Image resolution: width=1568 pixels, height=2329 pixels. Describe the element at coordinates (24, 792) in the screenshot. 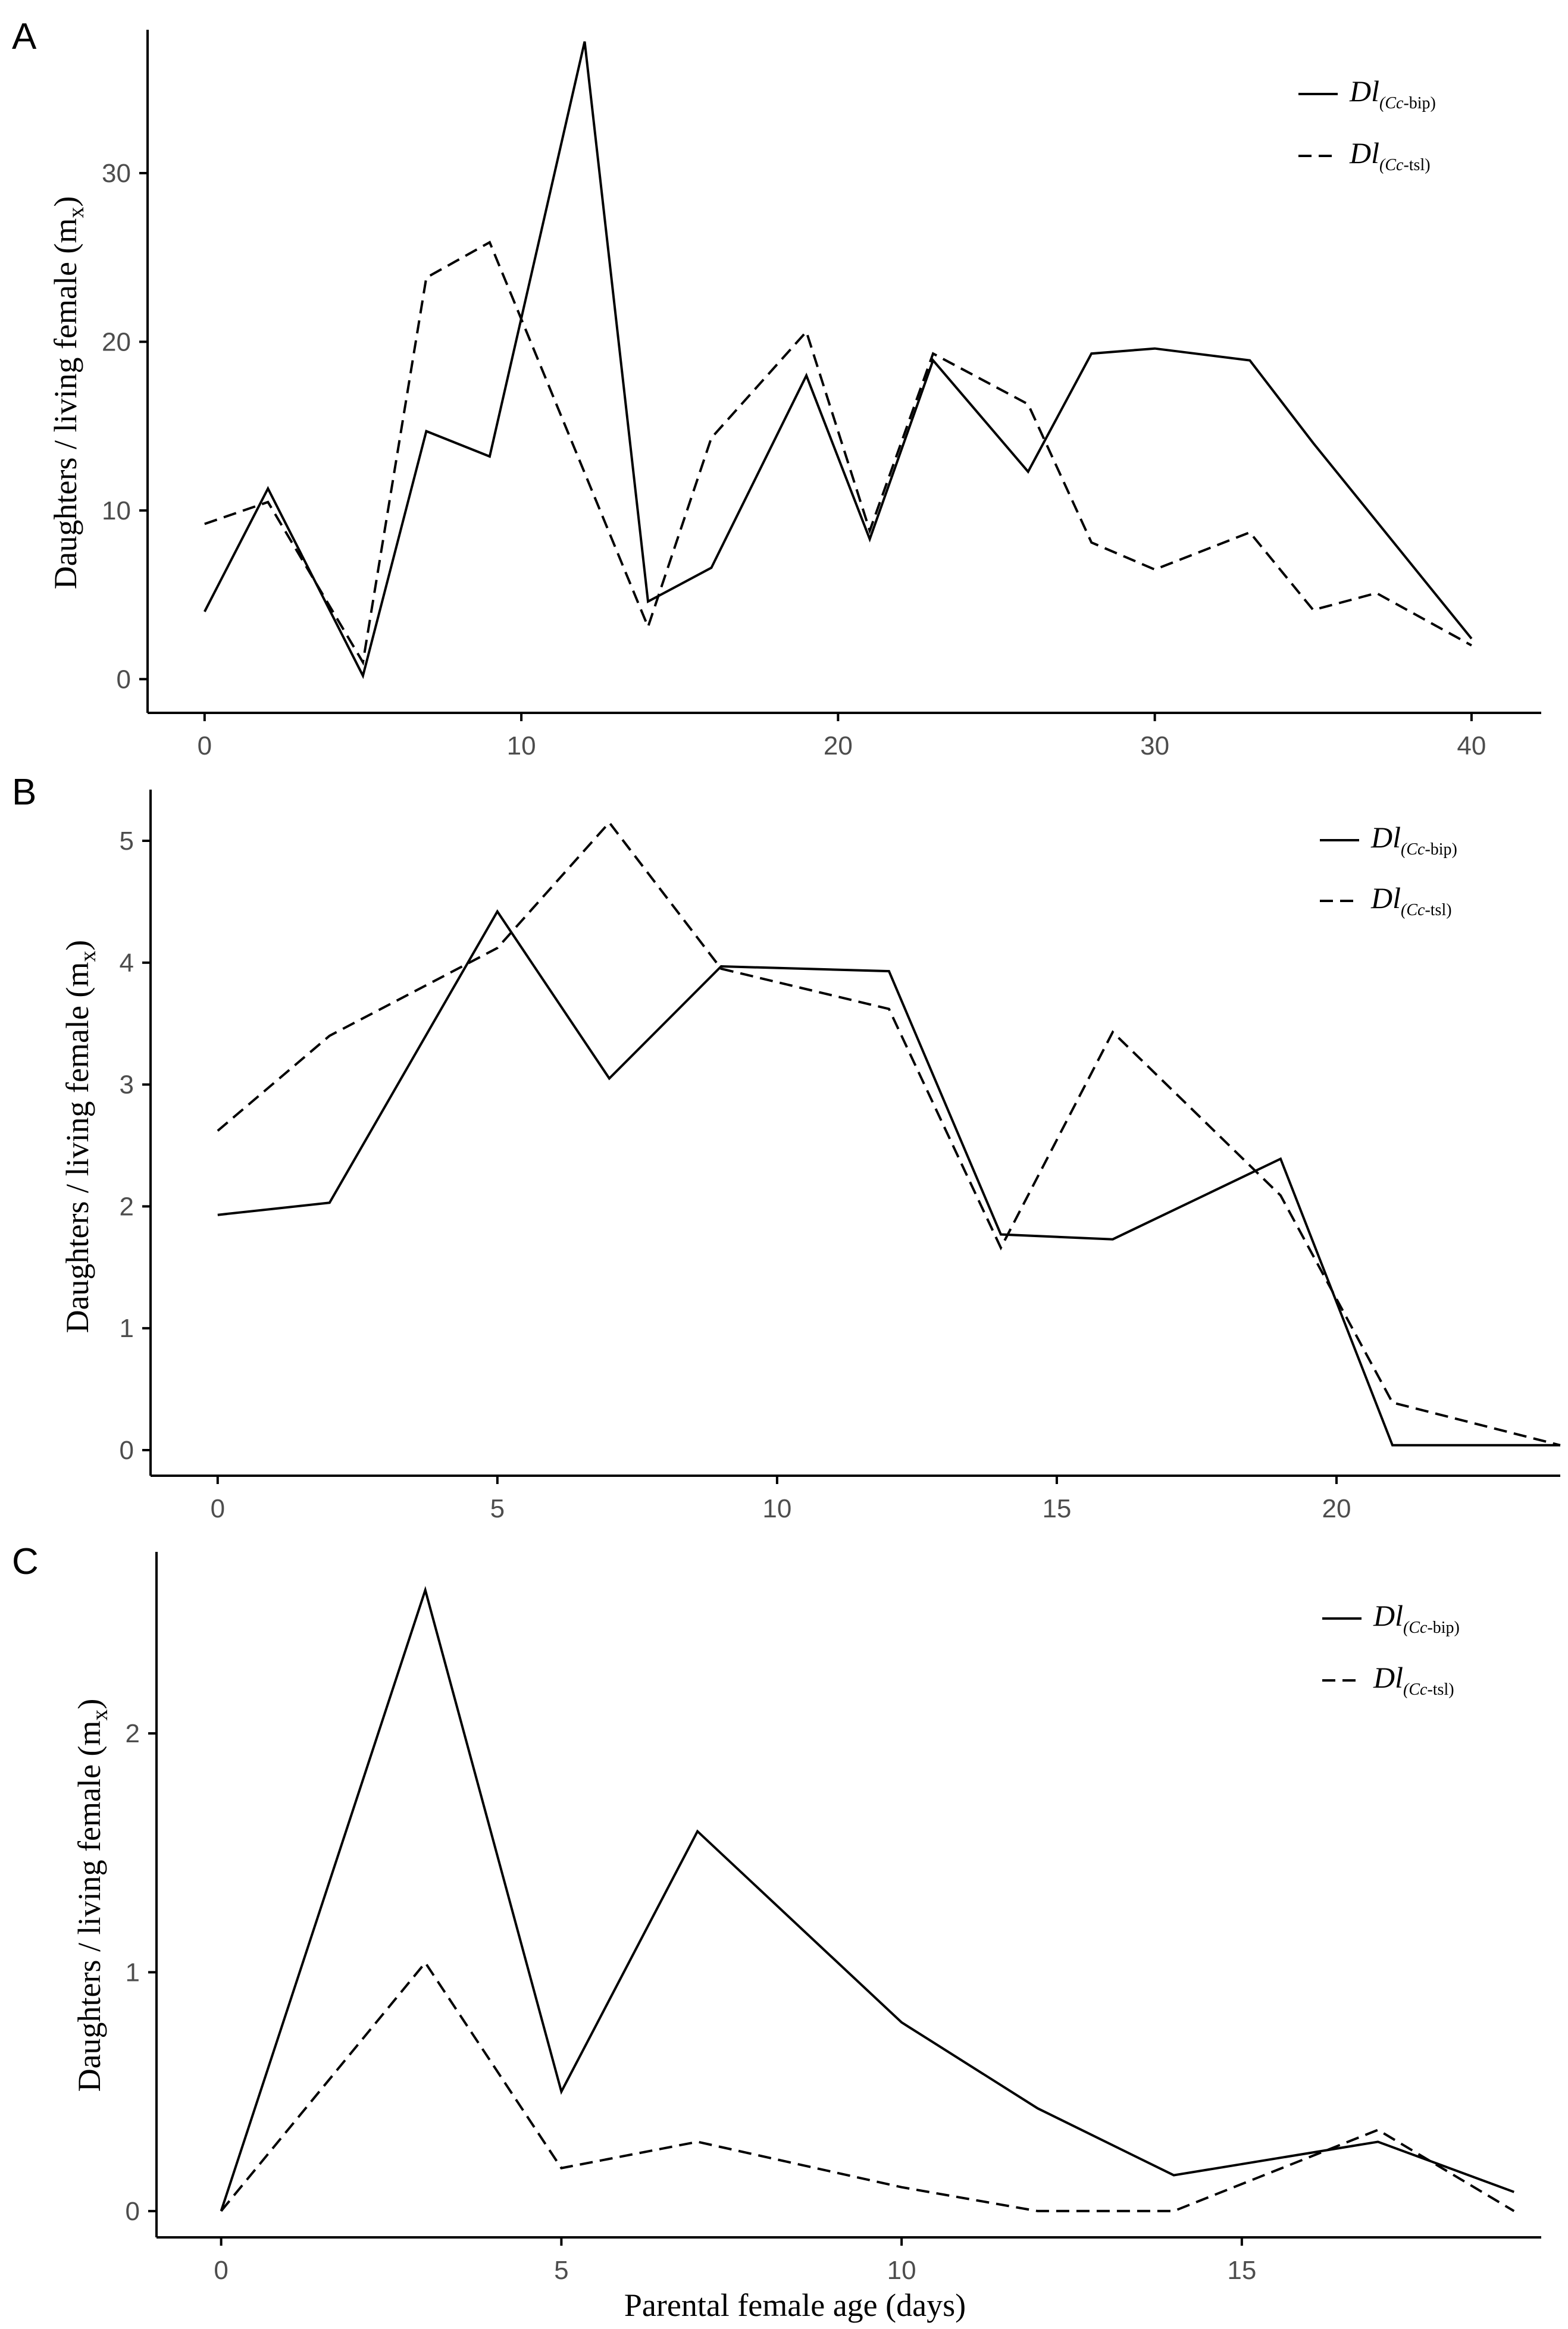

I see `panel-b-letter: B` at that location.